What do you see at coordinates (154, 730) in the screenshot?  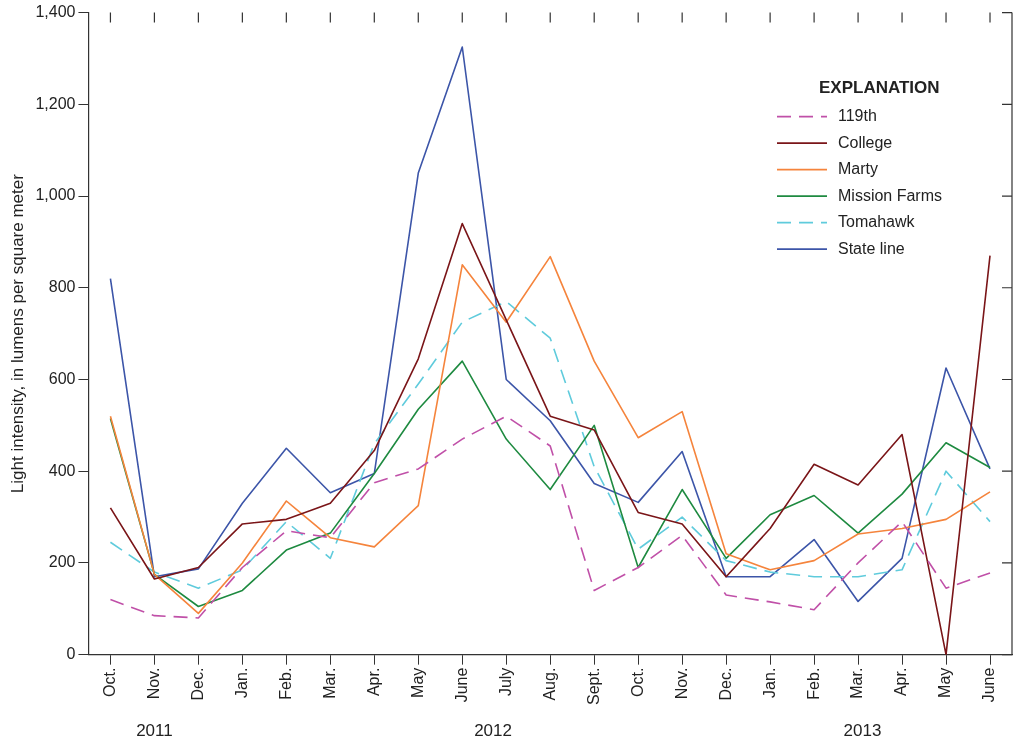 I see `text: 2011` at bounding box center [154, 730].